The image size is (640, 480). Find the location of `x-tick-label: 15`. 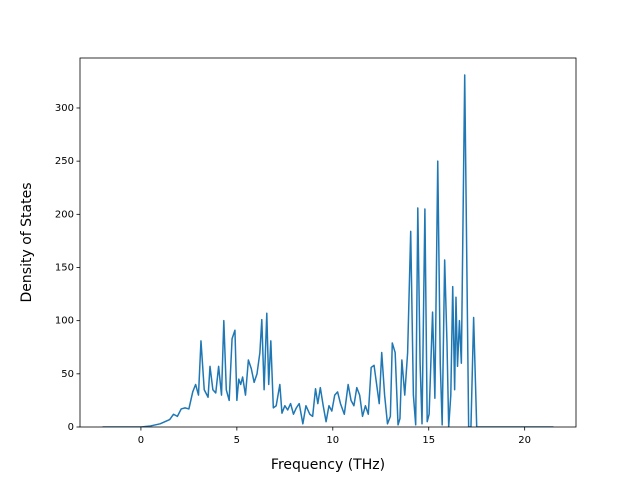

x-tick-label: 15 is located at coordinates (428, 440).